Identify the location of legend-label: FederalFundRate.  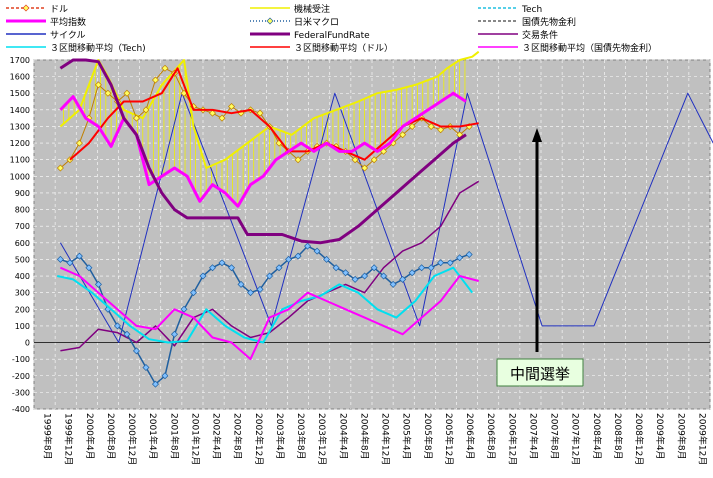
(332, 36).